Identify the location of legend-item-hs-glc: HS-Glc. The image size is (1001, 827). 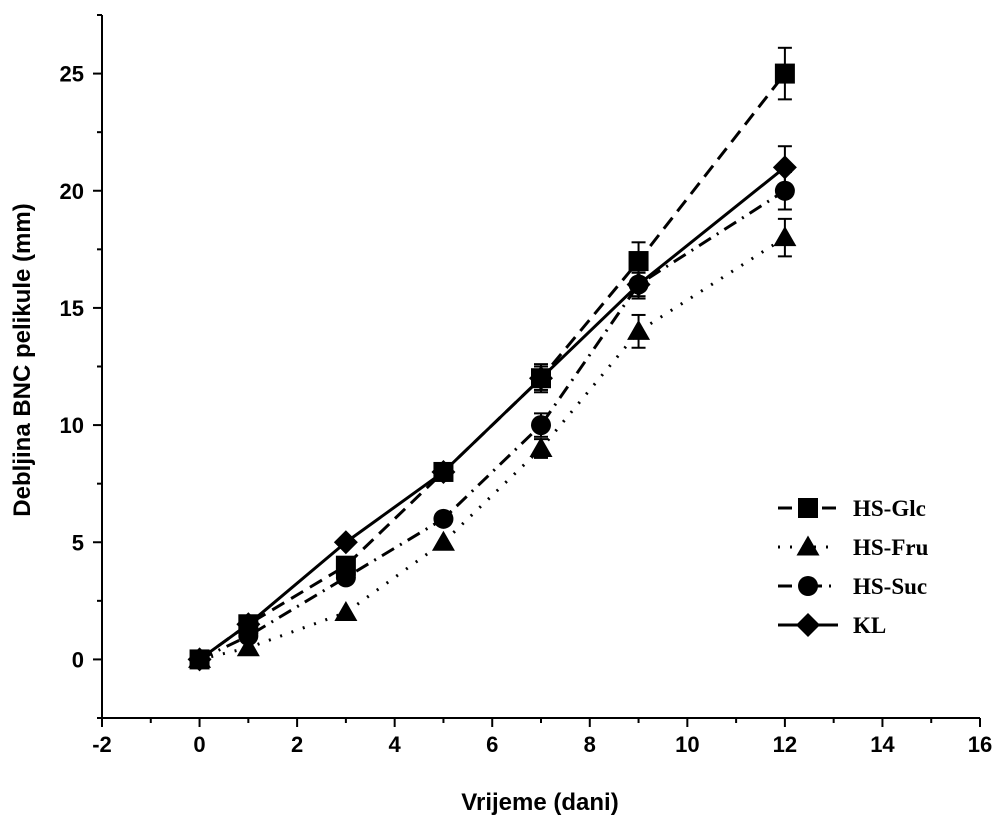
(852, 508).